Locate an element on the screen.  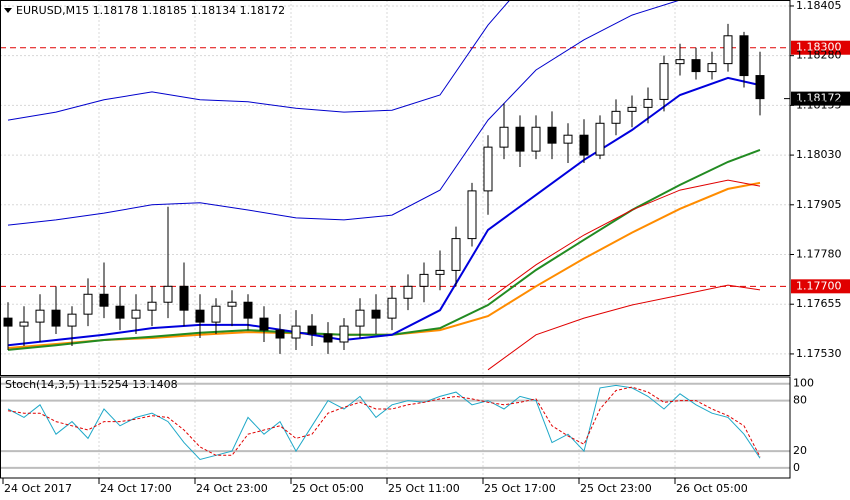
level-label: 1.18300 is located at coordinates (819, 47).